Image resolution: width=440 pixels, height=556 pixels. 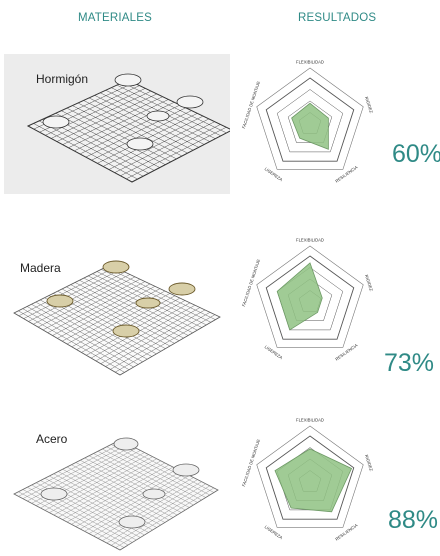 What do you see at coordinates (115, 18) in the screenshot?
I see `materials-header: MATERIALES` at bounding box center [115, 18].